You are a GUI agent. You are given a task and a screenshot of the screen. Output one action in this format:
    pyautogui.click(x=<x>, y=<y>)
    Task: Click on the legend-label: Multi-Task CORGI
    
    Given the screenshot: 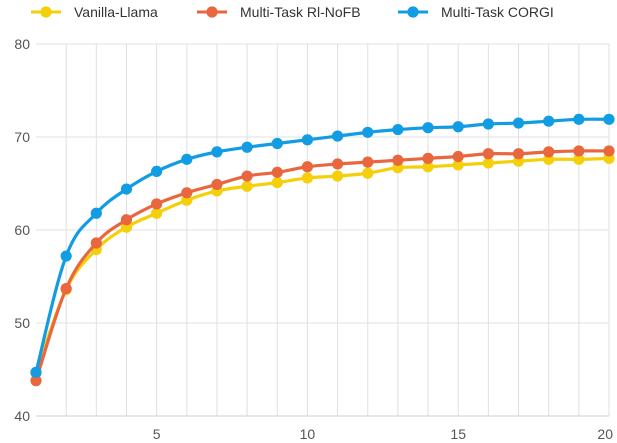 What is the action you would take?
    pyautogui.click(x=497, y=12)
    